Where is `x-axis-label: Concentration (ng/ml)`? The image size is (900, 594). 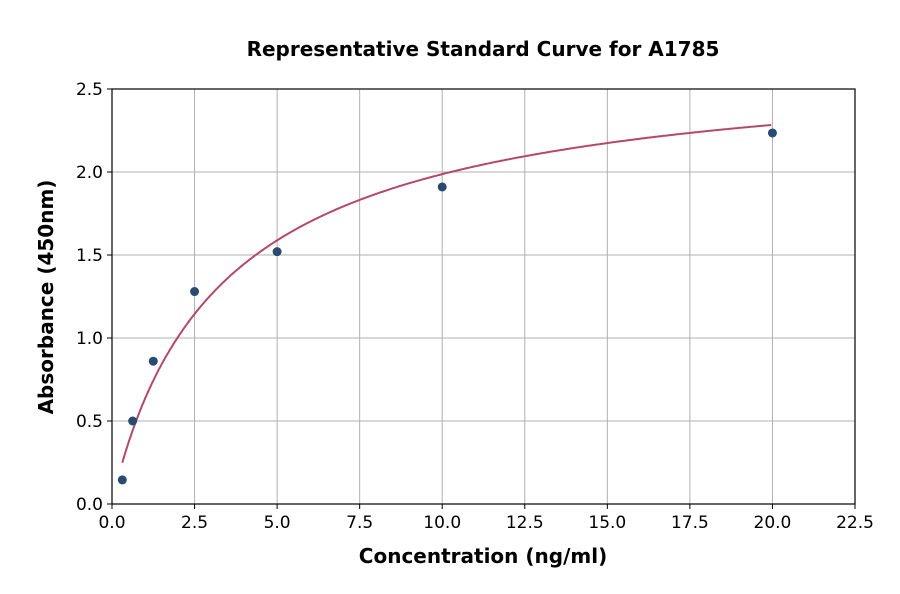
x-axis-label: Concentration (ng/ml) is located at coordinates (483, 556).